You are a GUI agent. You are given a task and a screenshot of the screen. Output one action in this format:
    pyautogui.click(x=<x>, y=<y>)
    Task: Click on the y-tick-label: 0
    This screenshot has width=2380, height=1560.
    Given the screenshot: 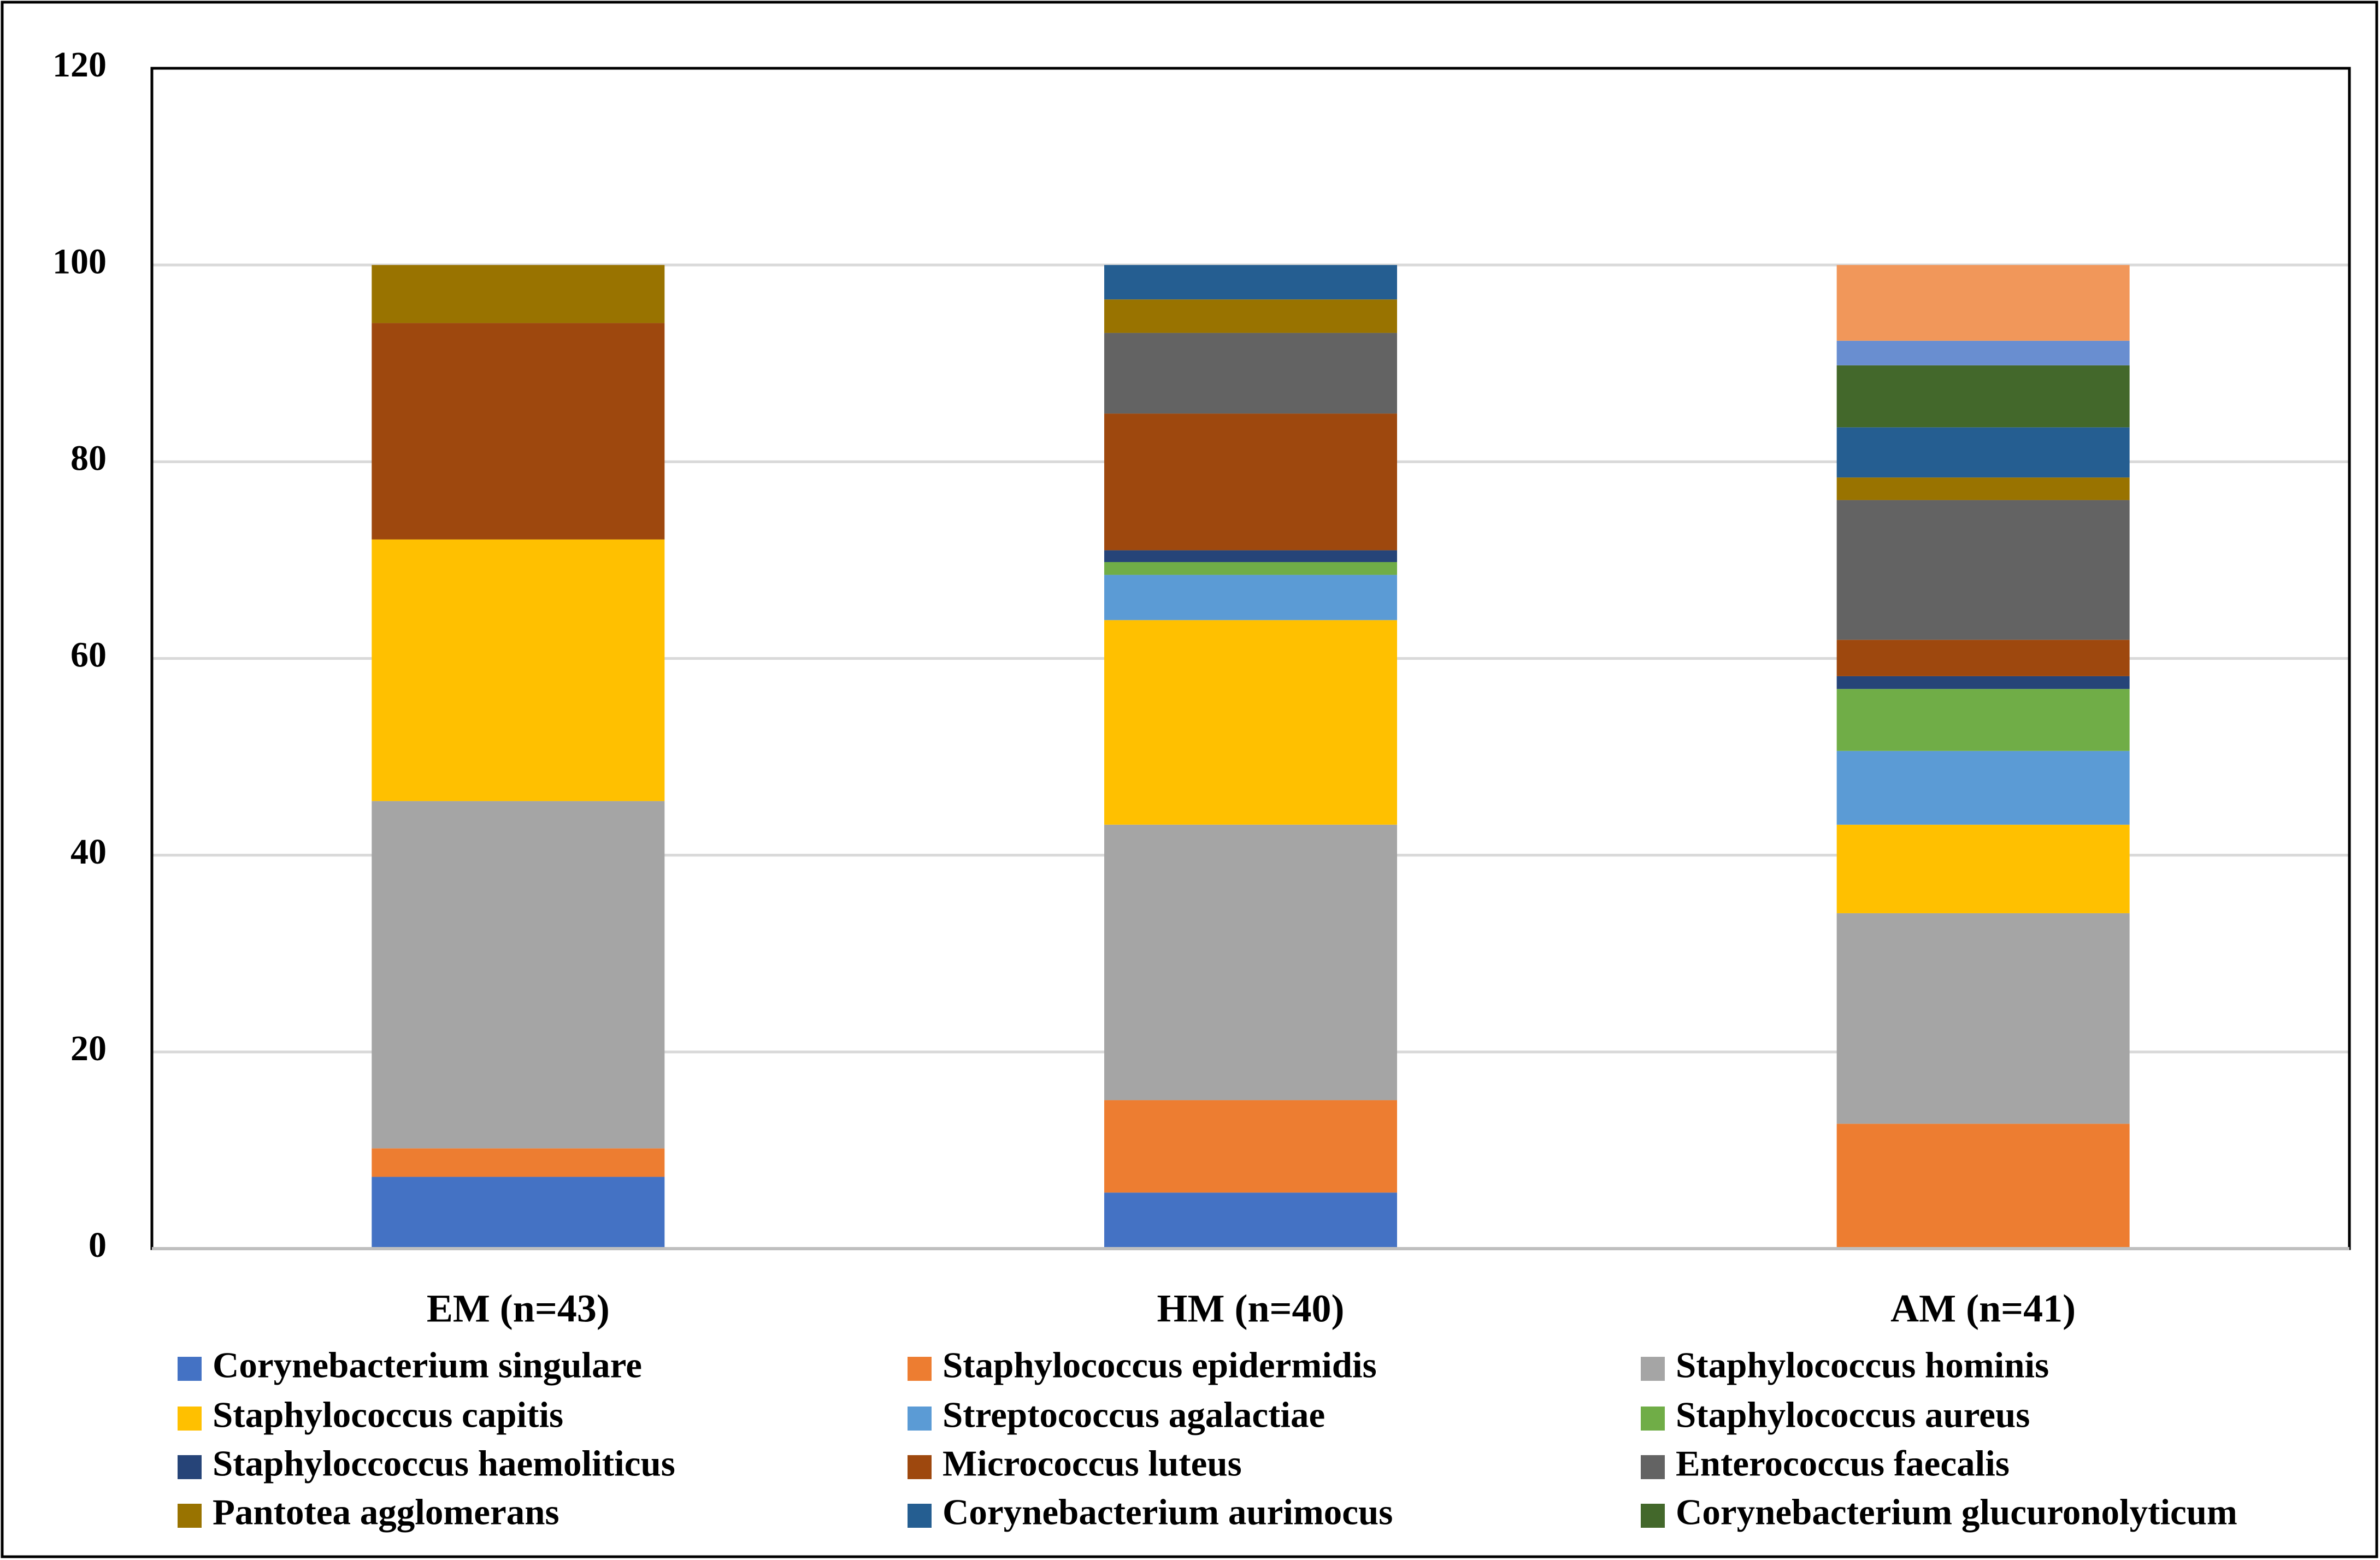 What is the action you would take?
    pyautogui.click(x=98, y=1245)
    